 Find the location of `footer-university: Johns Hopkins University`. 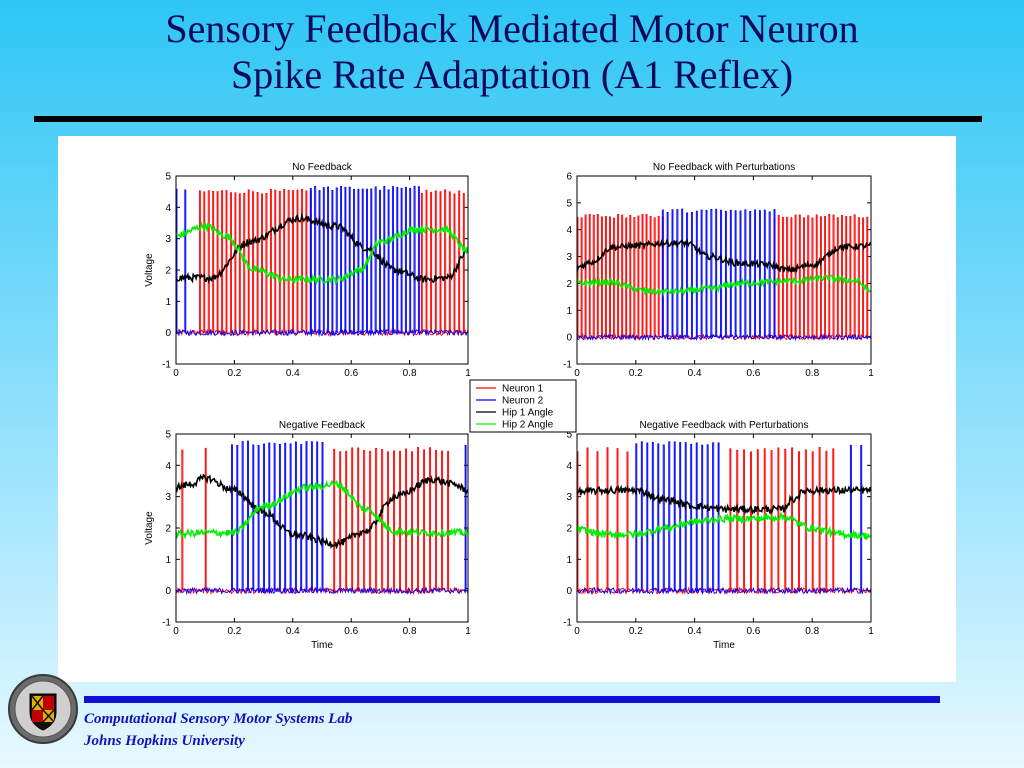

footer-university: Johns Hopkins University is located at coordinates (164, 741).